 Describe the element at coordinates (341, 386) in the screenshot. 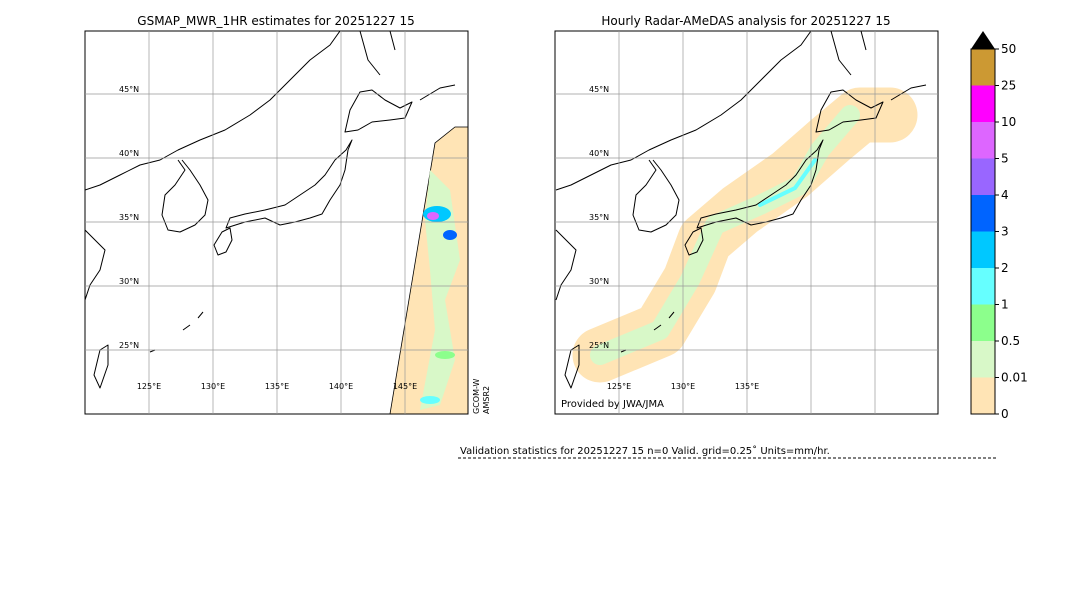

I see `lon-label: 140°E` at that location.